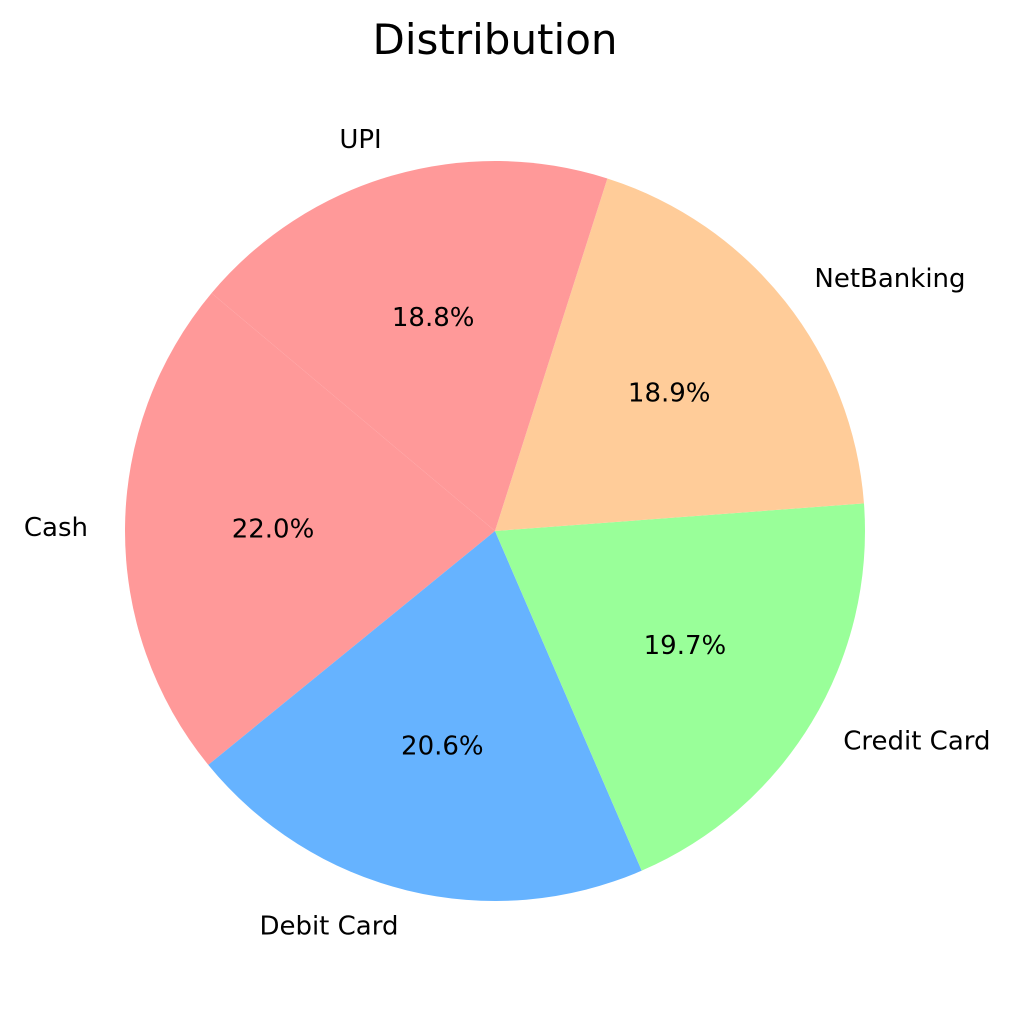  Describe the element at coordinates (494, 39) in the screenshot. I see `chart-title: Distribution` at that location.